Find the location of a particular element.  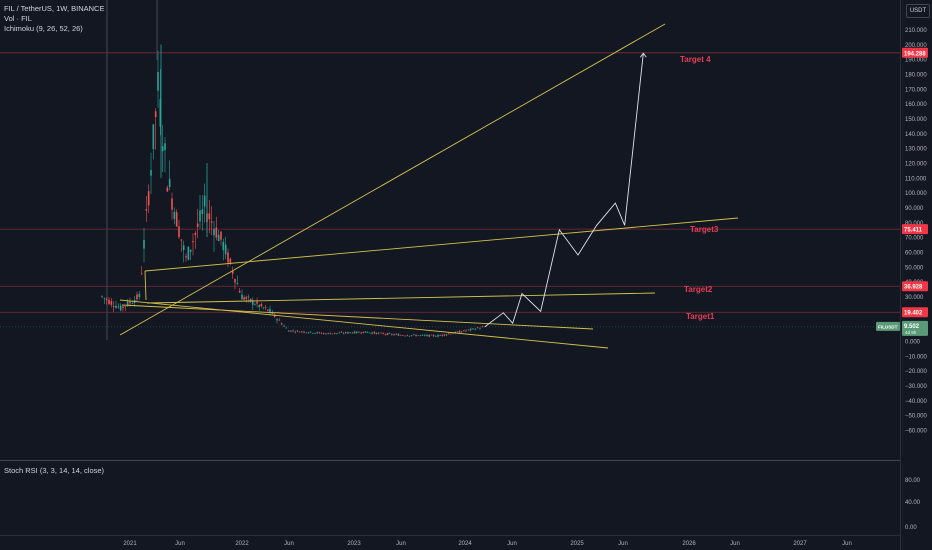

time-axis-tick: 2027 is located at coordinates (800, 544).